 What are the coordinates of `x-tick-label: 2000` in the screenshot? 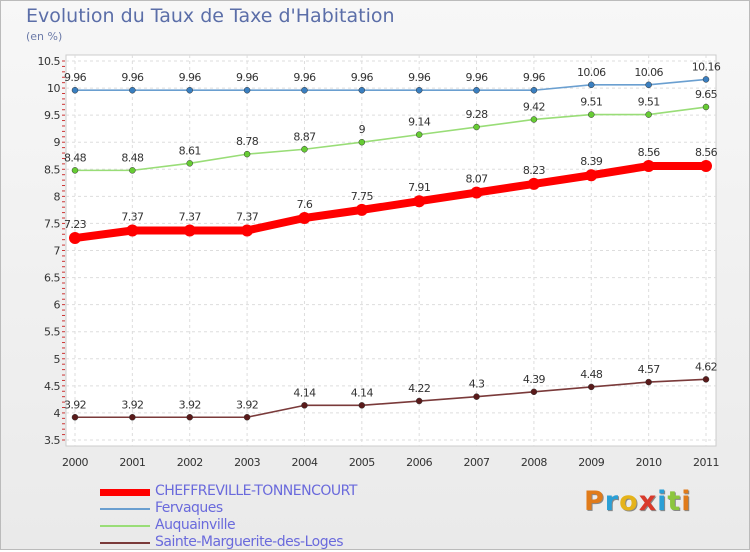 It's located at (75, 462).